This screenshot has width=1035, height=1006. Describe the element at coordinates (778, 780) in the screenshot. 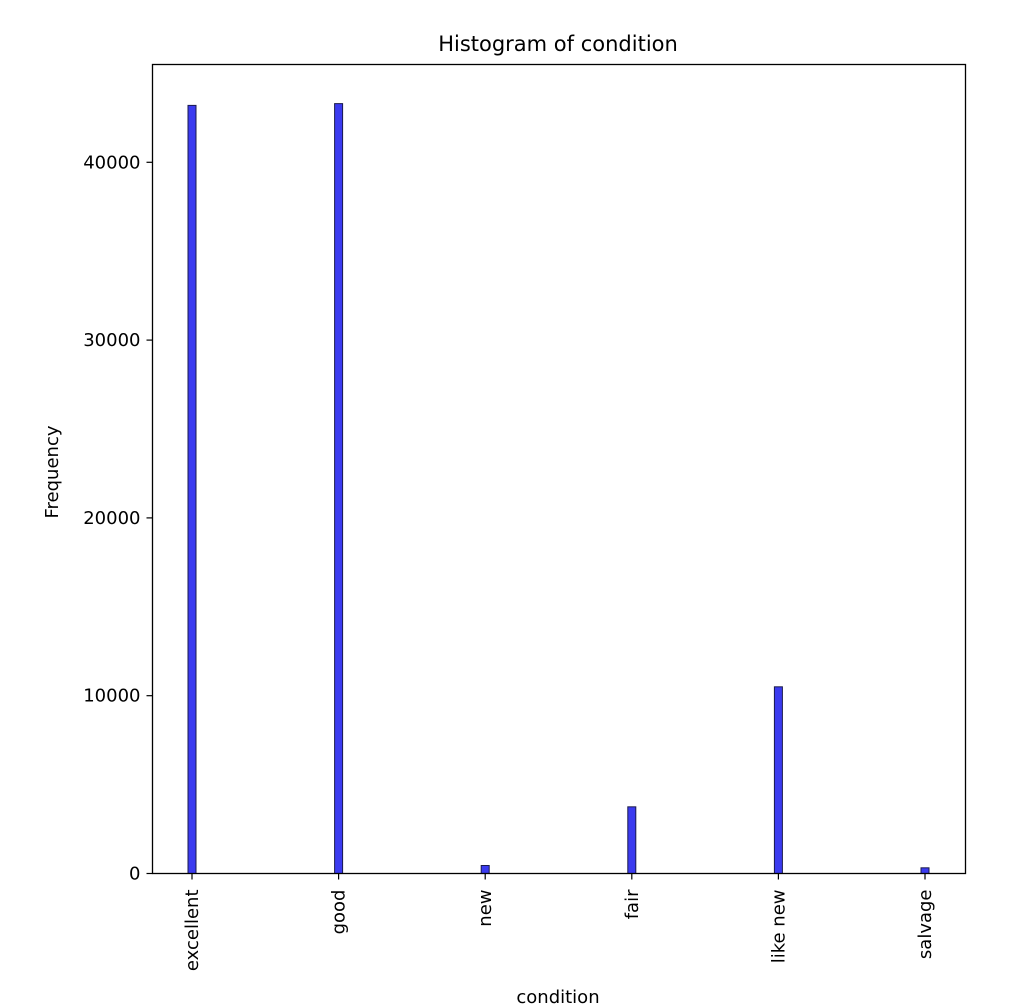

I see `bar-like-new` at that location.